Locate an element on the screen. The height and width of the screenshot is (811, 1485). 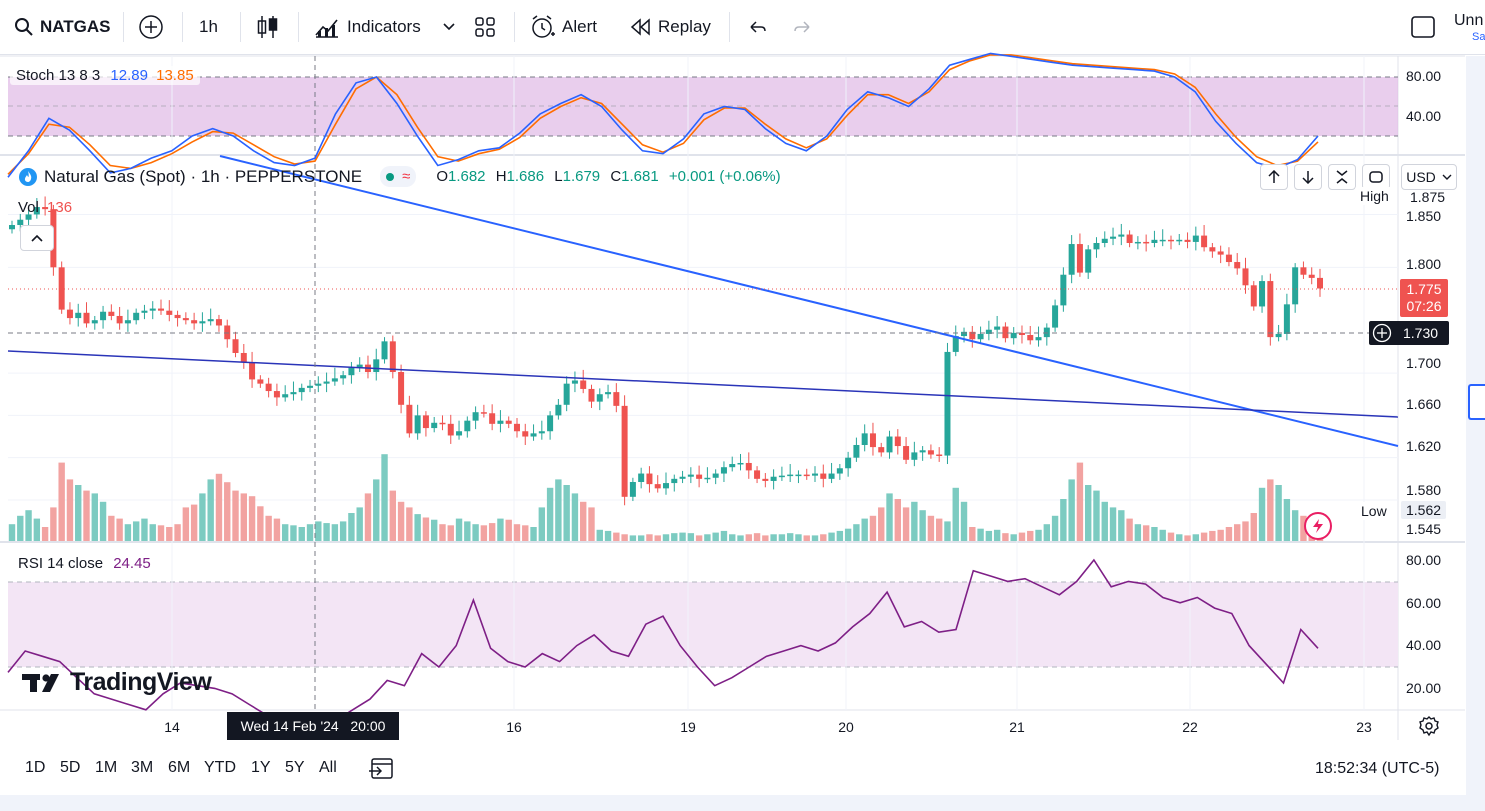
lower-trendline is located at coordinates (703, 384).